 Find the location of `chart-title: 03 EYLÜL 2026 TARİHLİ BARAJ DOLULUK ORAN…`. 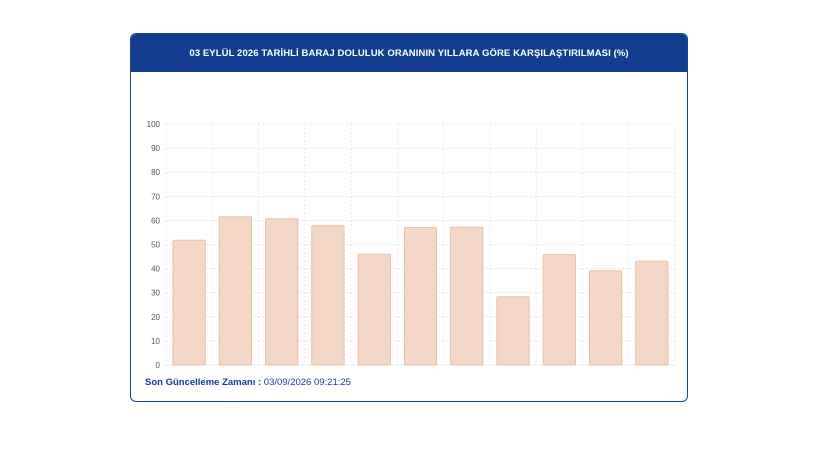

chart-title: 03 EYLÜL 2026 TARİHLİ BARAJ DOLULUK ORAN… is located at coordinates (409, 53).